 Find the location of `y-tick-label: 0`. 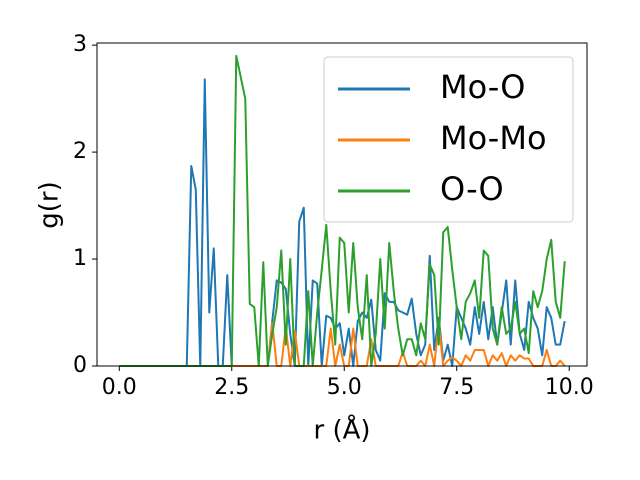

y-tick-label: 0 is located at coordinates (80, 365).